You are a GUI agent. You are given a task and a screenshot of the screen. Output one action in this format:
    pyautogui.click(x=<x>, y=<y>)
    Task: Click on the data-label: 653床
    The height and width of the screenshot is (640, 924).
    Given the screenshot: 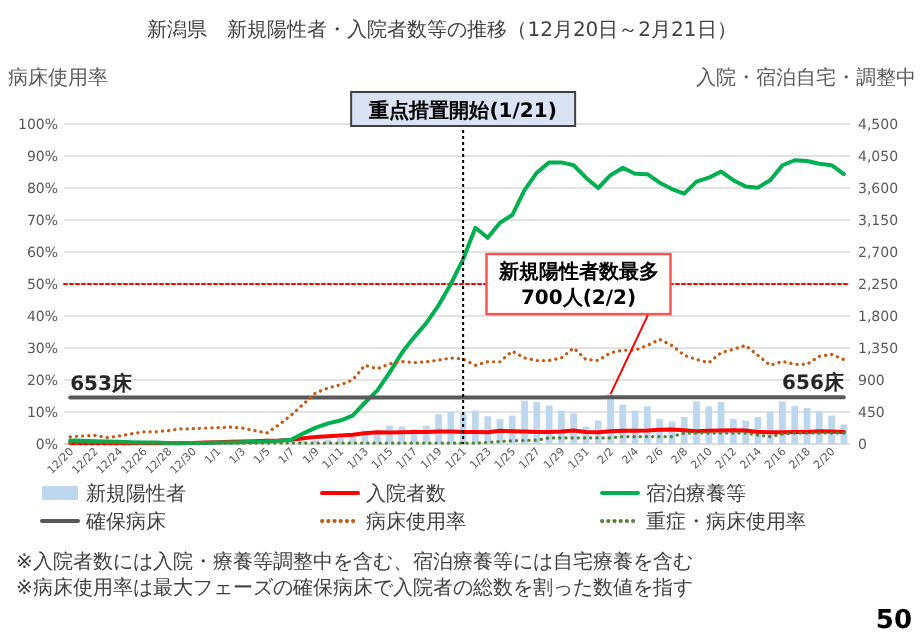 What is the action you would take?
    pyautogui.click(x=102, y=383)
    